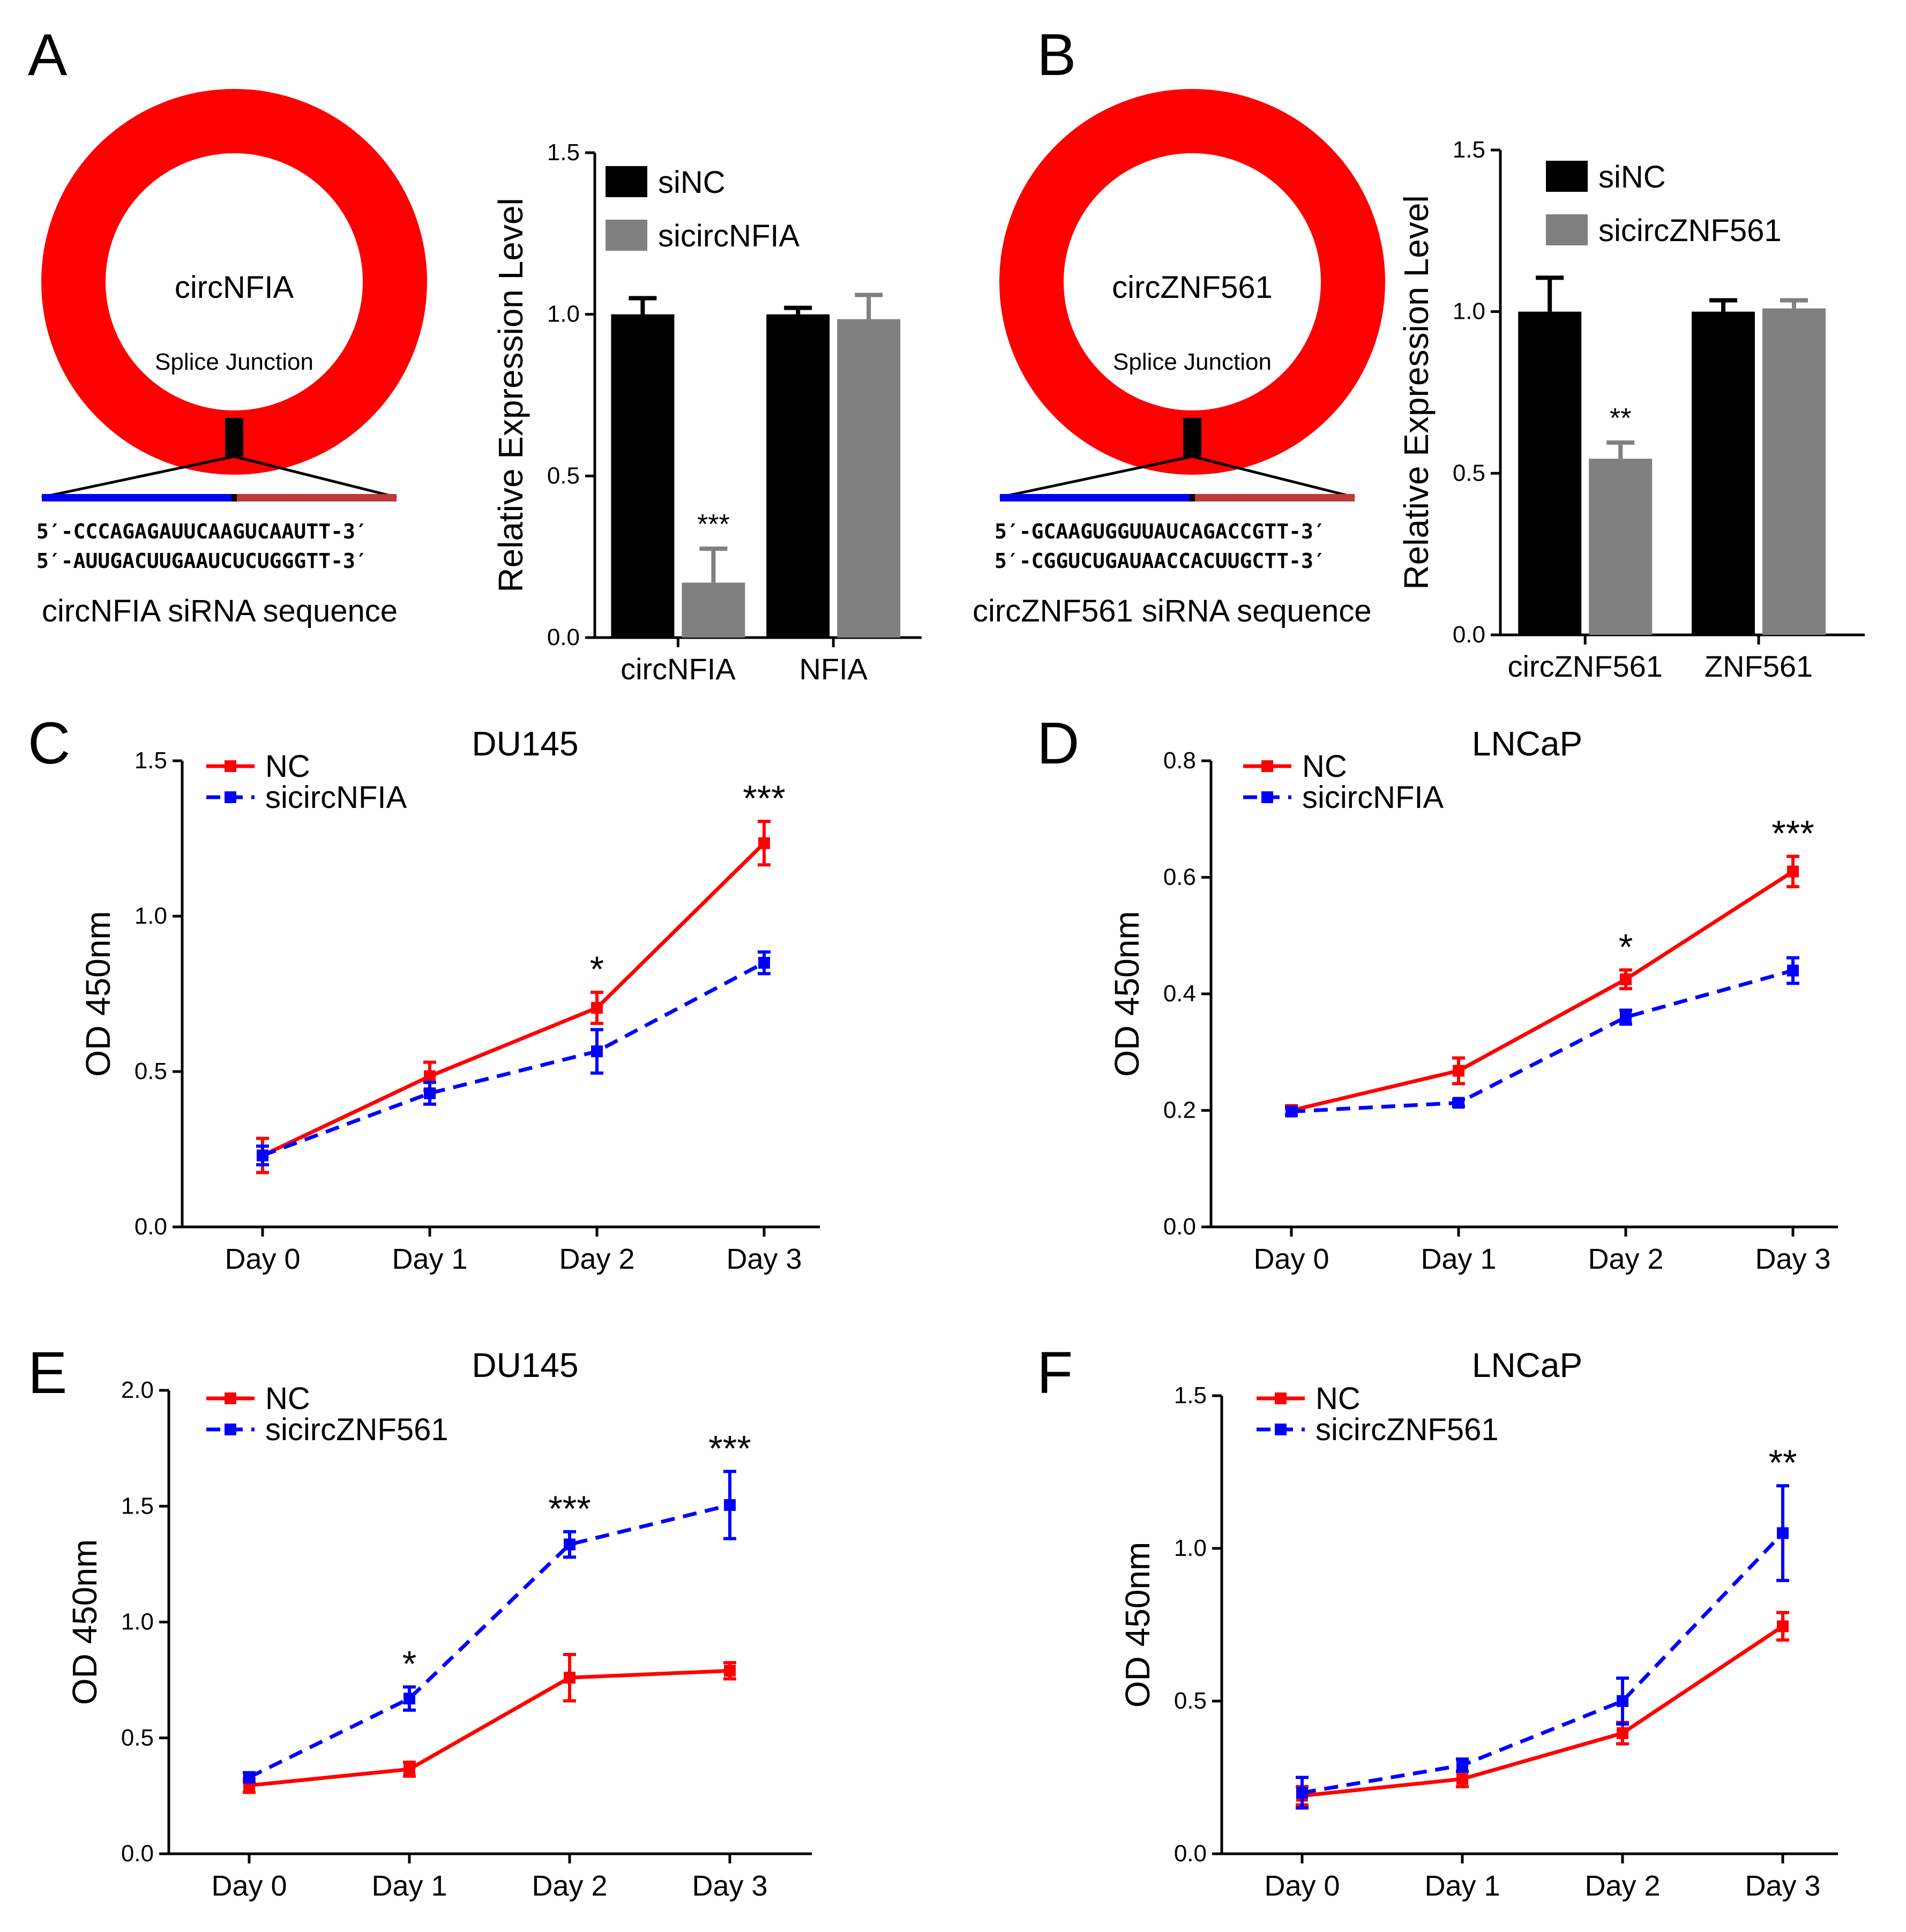 This screenshot has width=1906, height=1932. I want to click on panel-label-f: F, so click(1055, 1373).